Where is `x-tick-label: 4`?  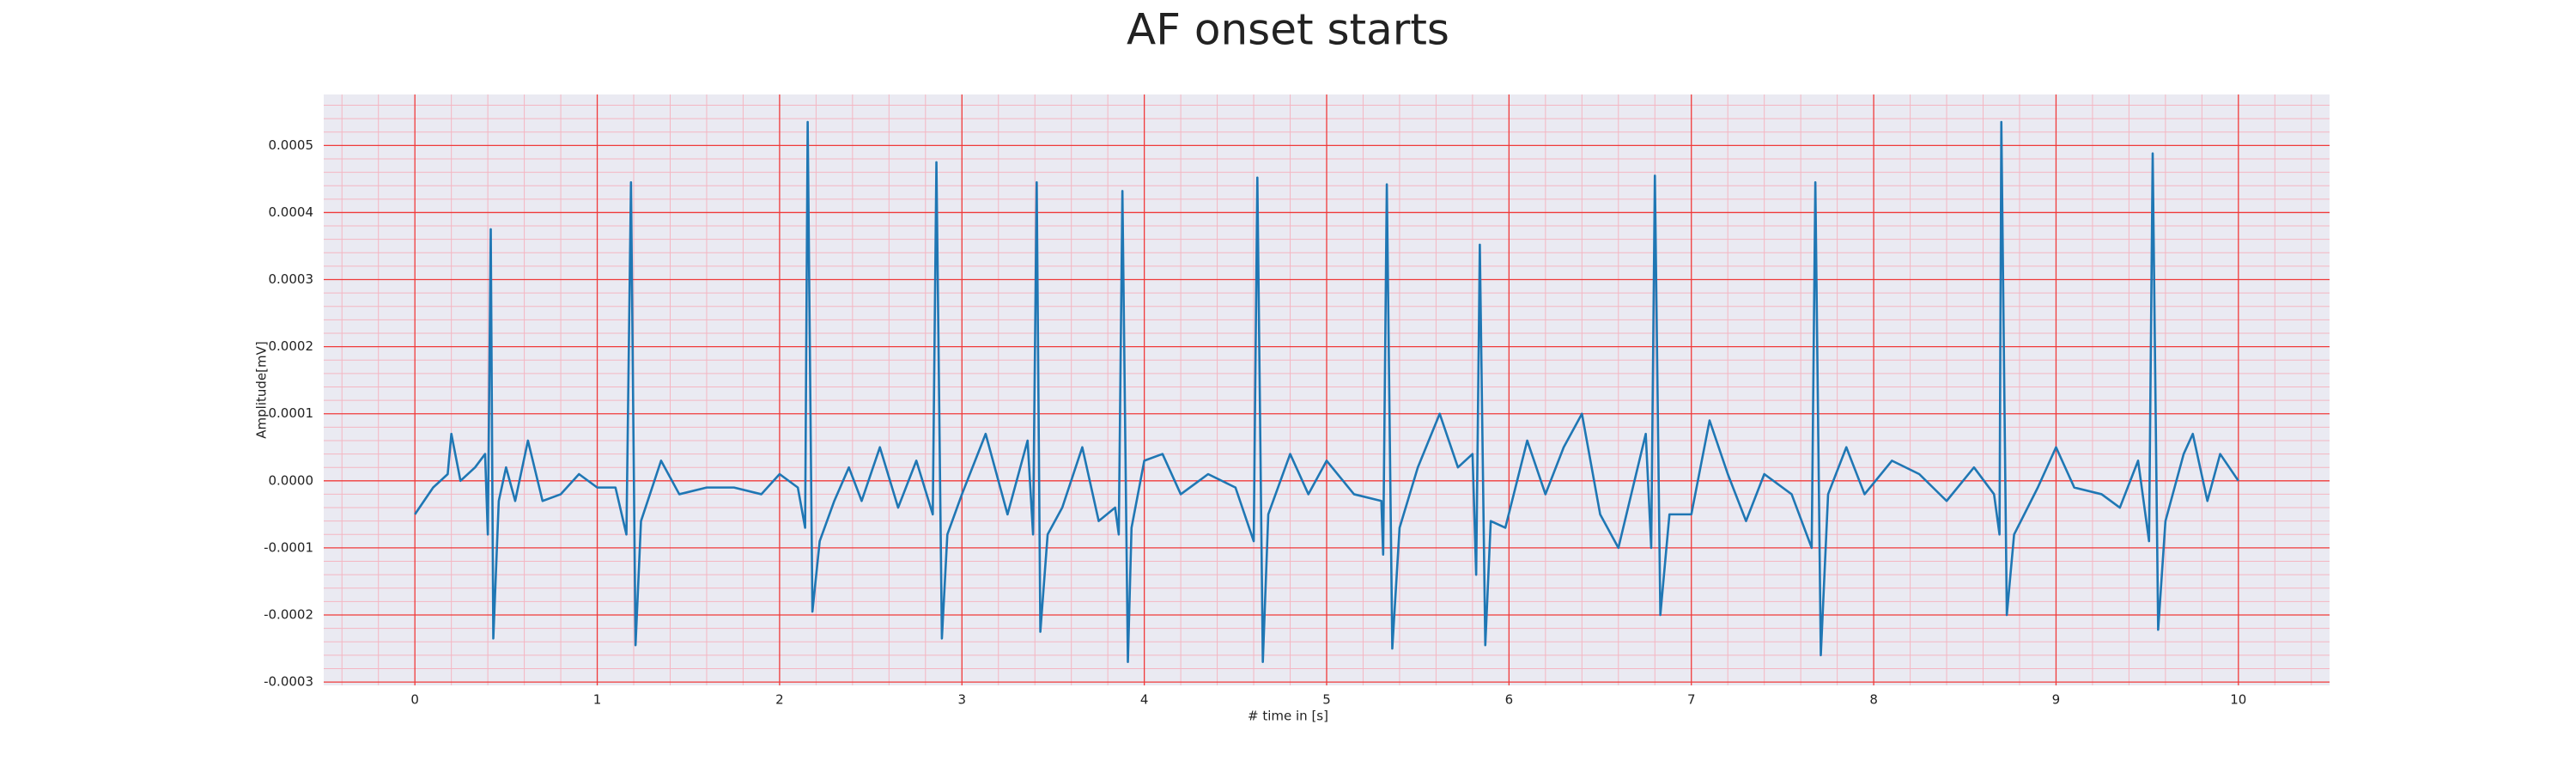 x-tick-label: 4 is located at coordinates (1144, 700).